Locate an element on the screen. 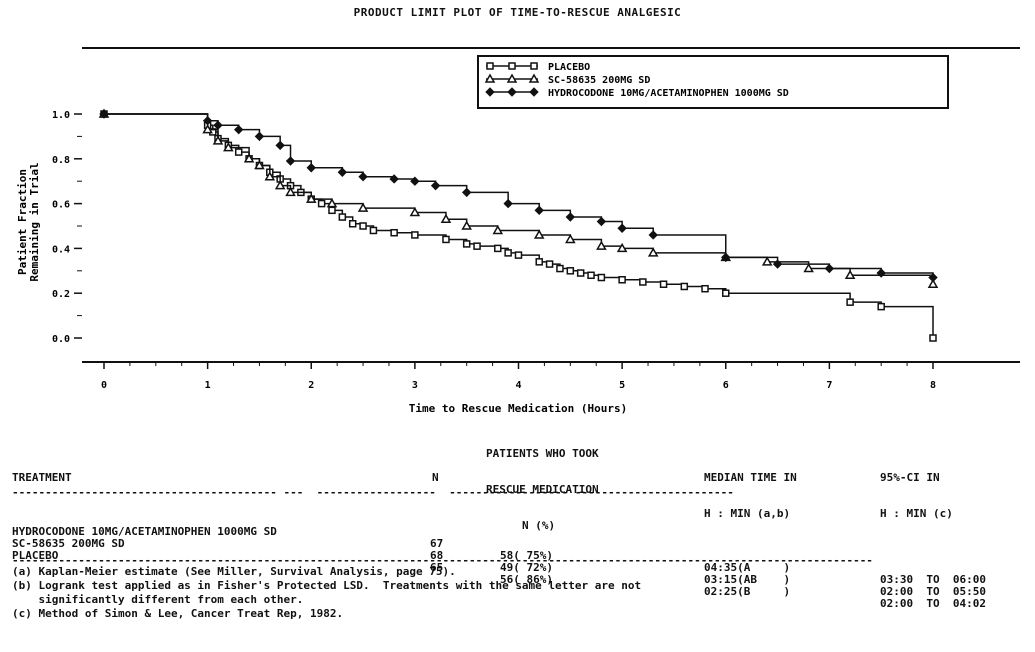 This screenshot has width=1035, height=652. header-rescue-line1: PATIENTS WHO TOOK is located at coordinates (542, 453).